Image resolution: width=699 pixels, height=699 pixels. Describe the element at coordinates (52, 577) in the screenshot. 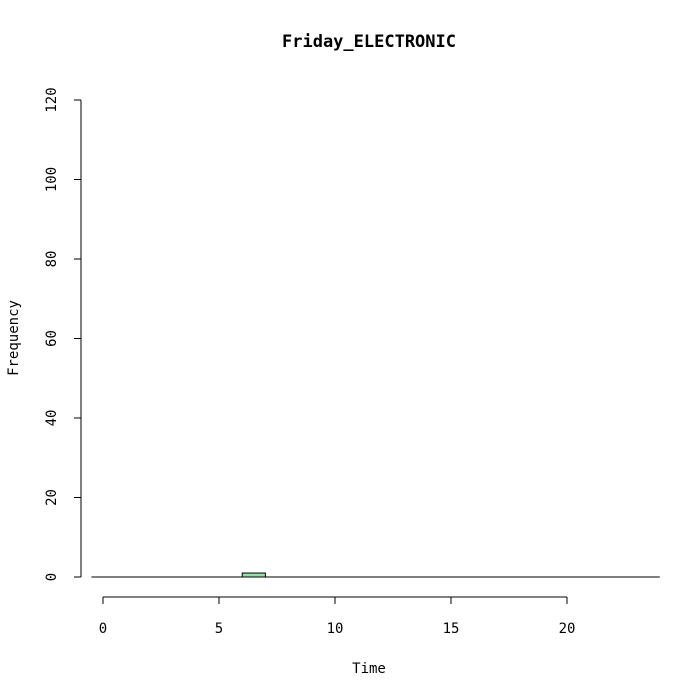

I see `y-tick-label: 0` at that location.